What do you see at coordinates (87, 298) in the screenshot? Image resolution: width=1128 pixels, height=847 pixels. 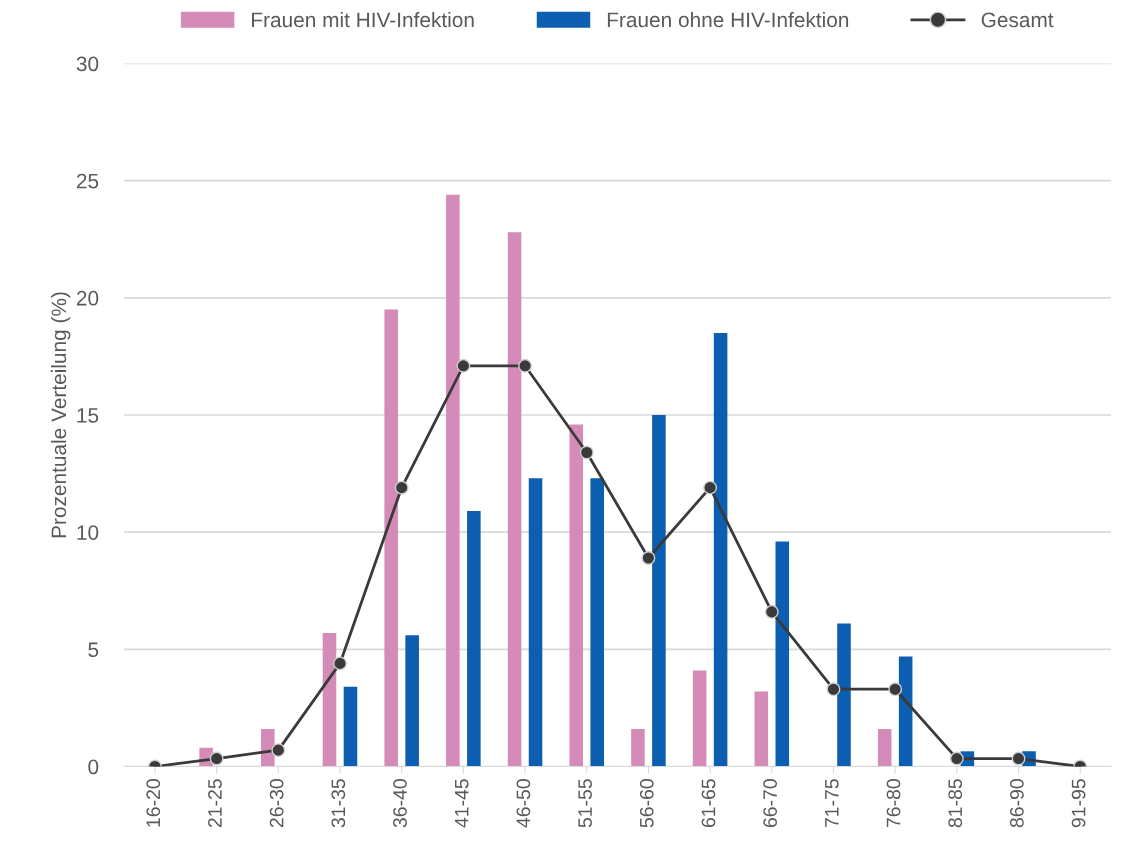 I see `y-tick-label: 20` at bounding box center [87, 298].